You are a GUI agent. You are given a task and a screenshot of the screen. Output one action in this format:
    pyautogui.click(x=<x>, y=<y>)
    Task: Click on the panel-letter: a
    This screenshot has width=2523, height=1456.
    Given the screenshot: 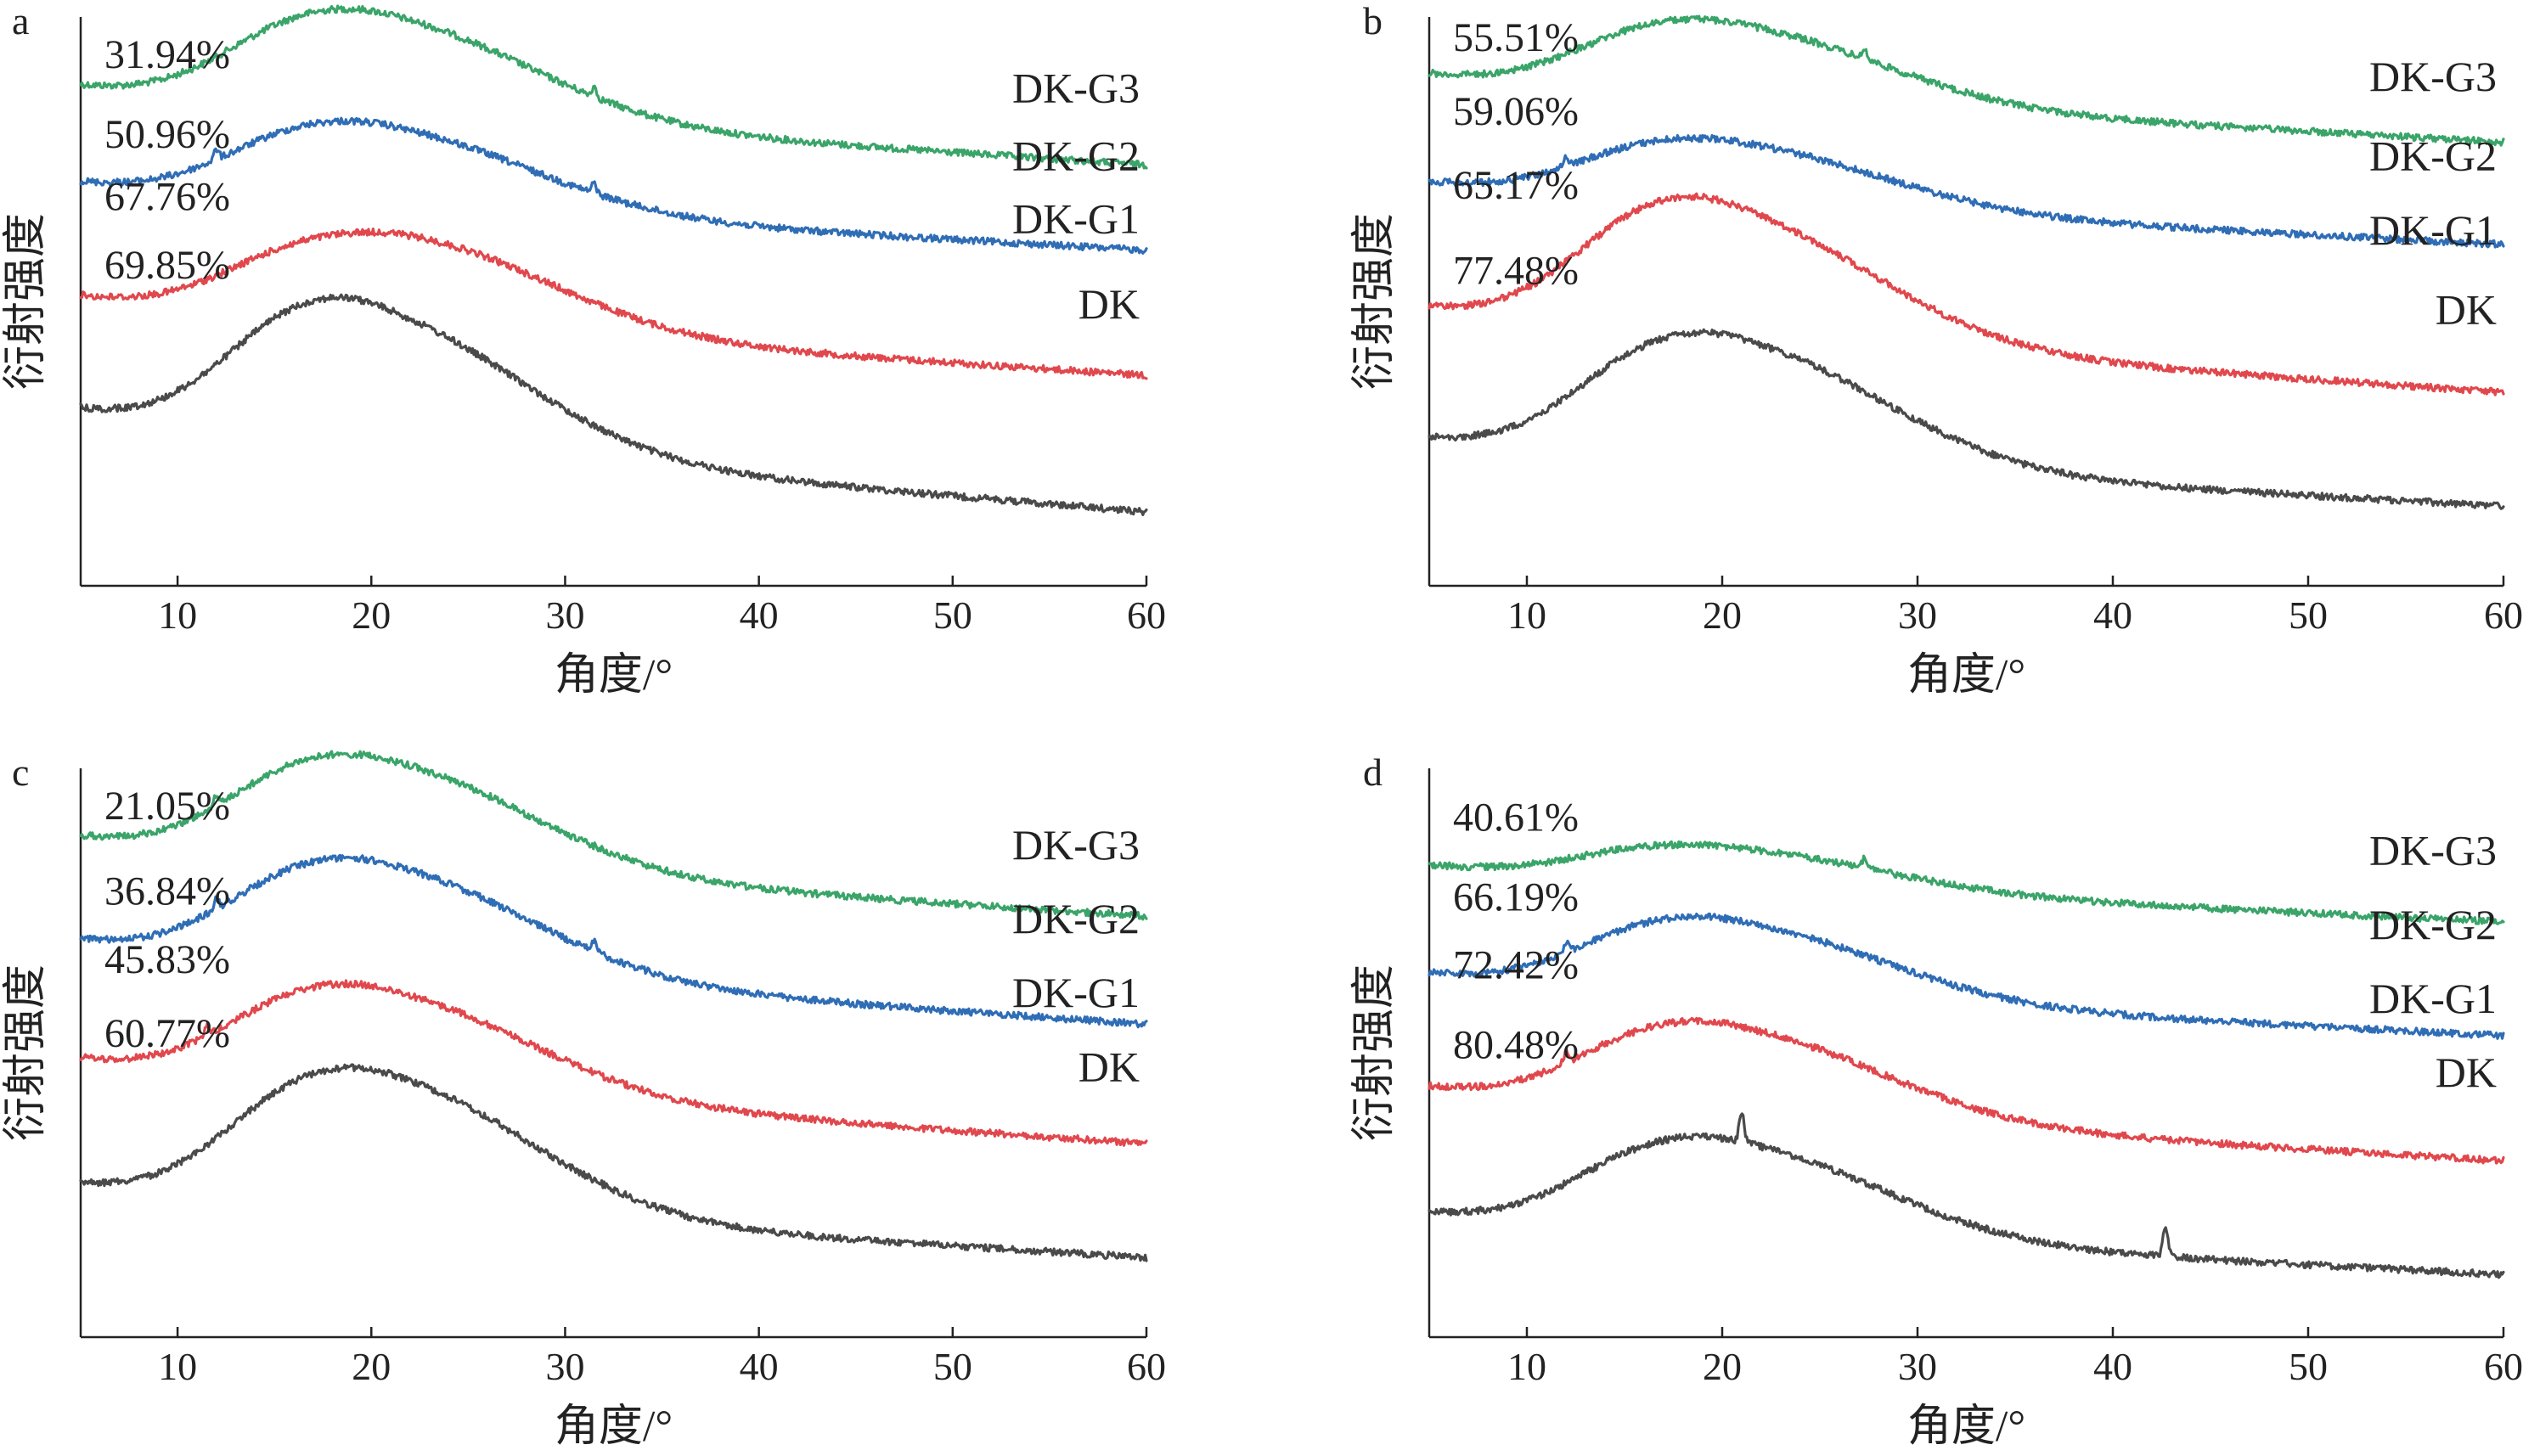 What is the action you would take?
    pyautogui.click(x=20, y=21)
    